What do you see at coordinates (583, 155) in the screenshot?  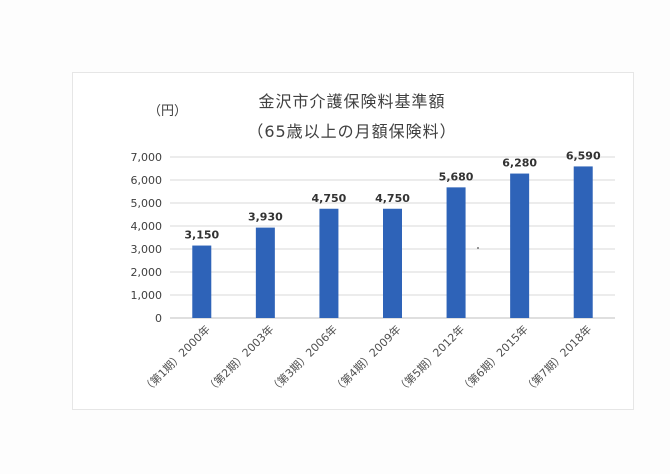 I see `data-label: 6,590` at bounding box center [583, 155].